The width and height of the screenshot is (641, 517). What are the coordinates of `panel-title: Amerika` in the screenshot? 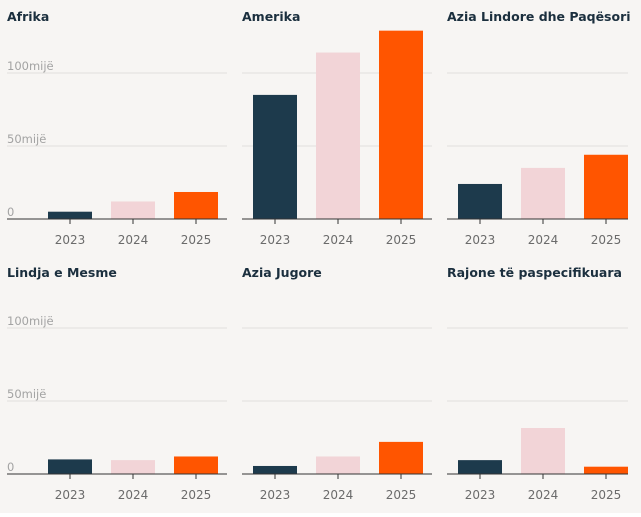 It's located at (271, 16).